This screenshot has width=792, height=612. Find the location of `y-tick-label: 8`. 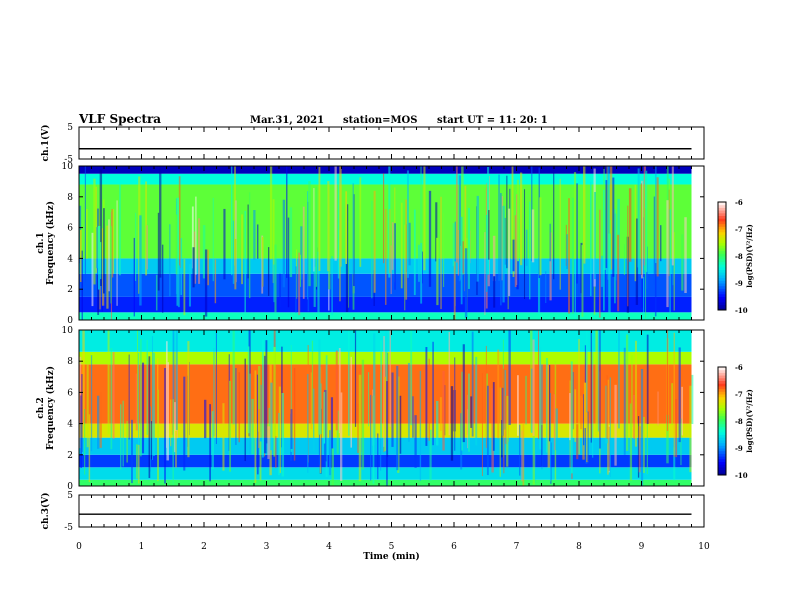

y-tick-label: 8 is located at coordinates (70, 198).